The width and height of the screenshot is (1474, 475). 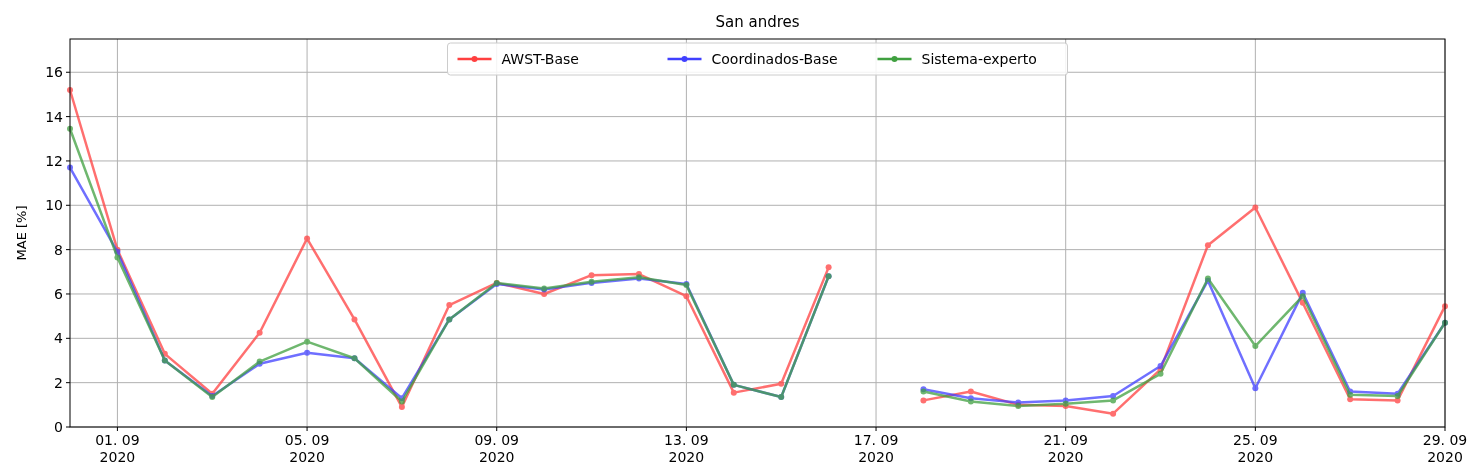 What do you see at coordinates (540, 58) in the screenshot?
I see `legend-label: AWST-Base` at bounding box center [540, 58].